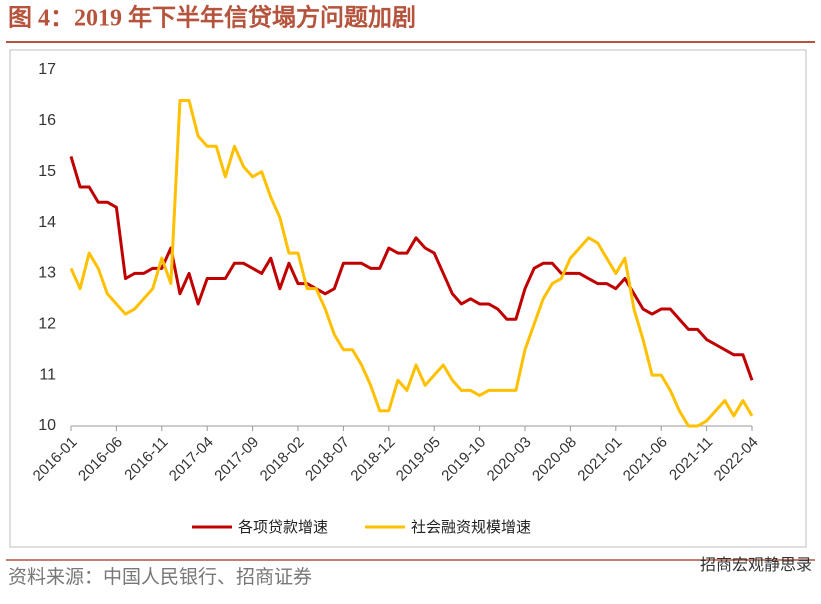 The width and height of the screenshot is (821, 604). Describe the element at coordinates (47, 273) in the screenshot. I see `y-tick-label: 13` at that location.